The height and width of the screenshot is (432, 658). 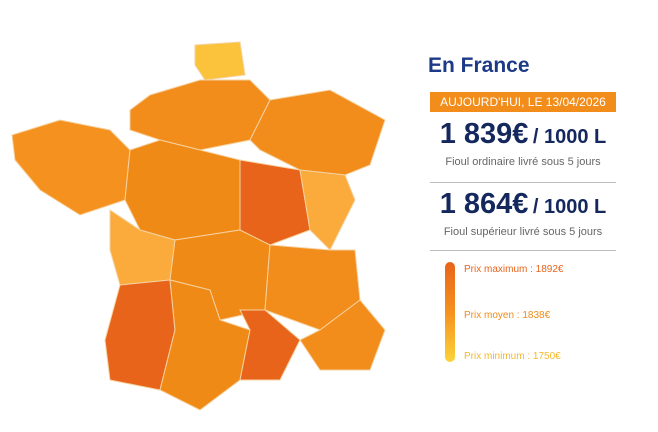 I want to click on legend-min: Prix minimum : 1750€, so click(x=512, y=356).